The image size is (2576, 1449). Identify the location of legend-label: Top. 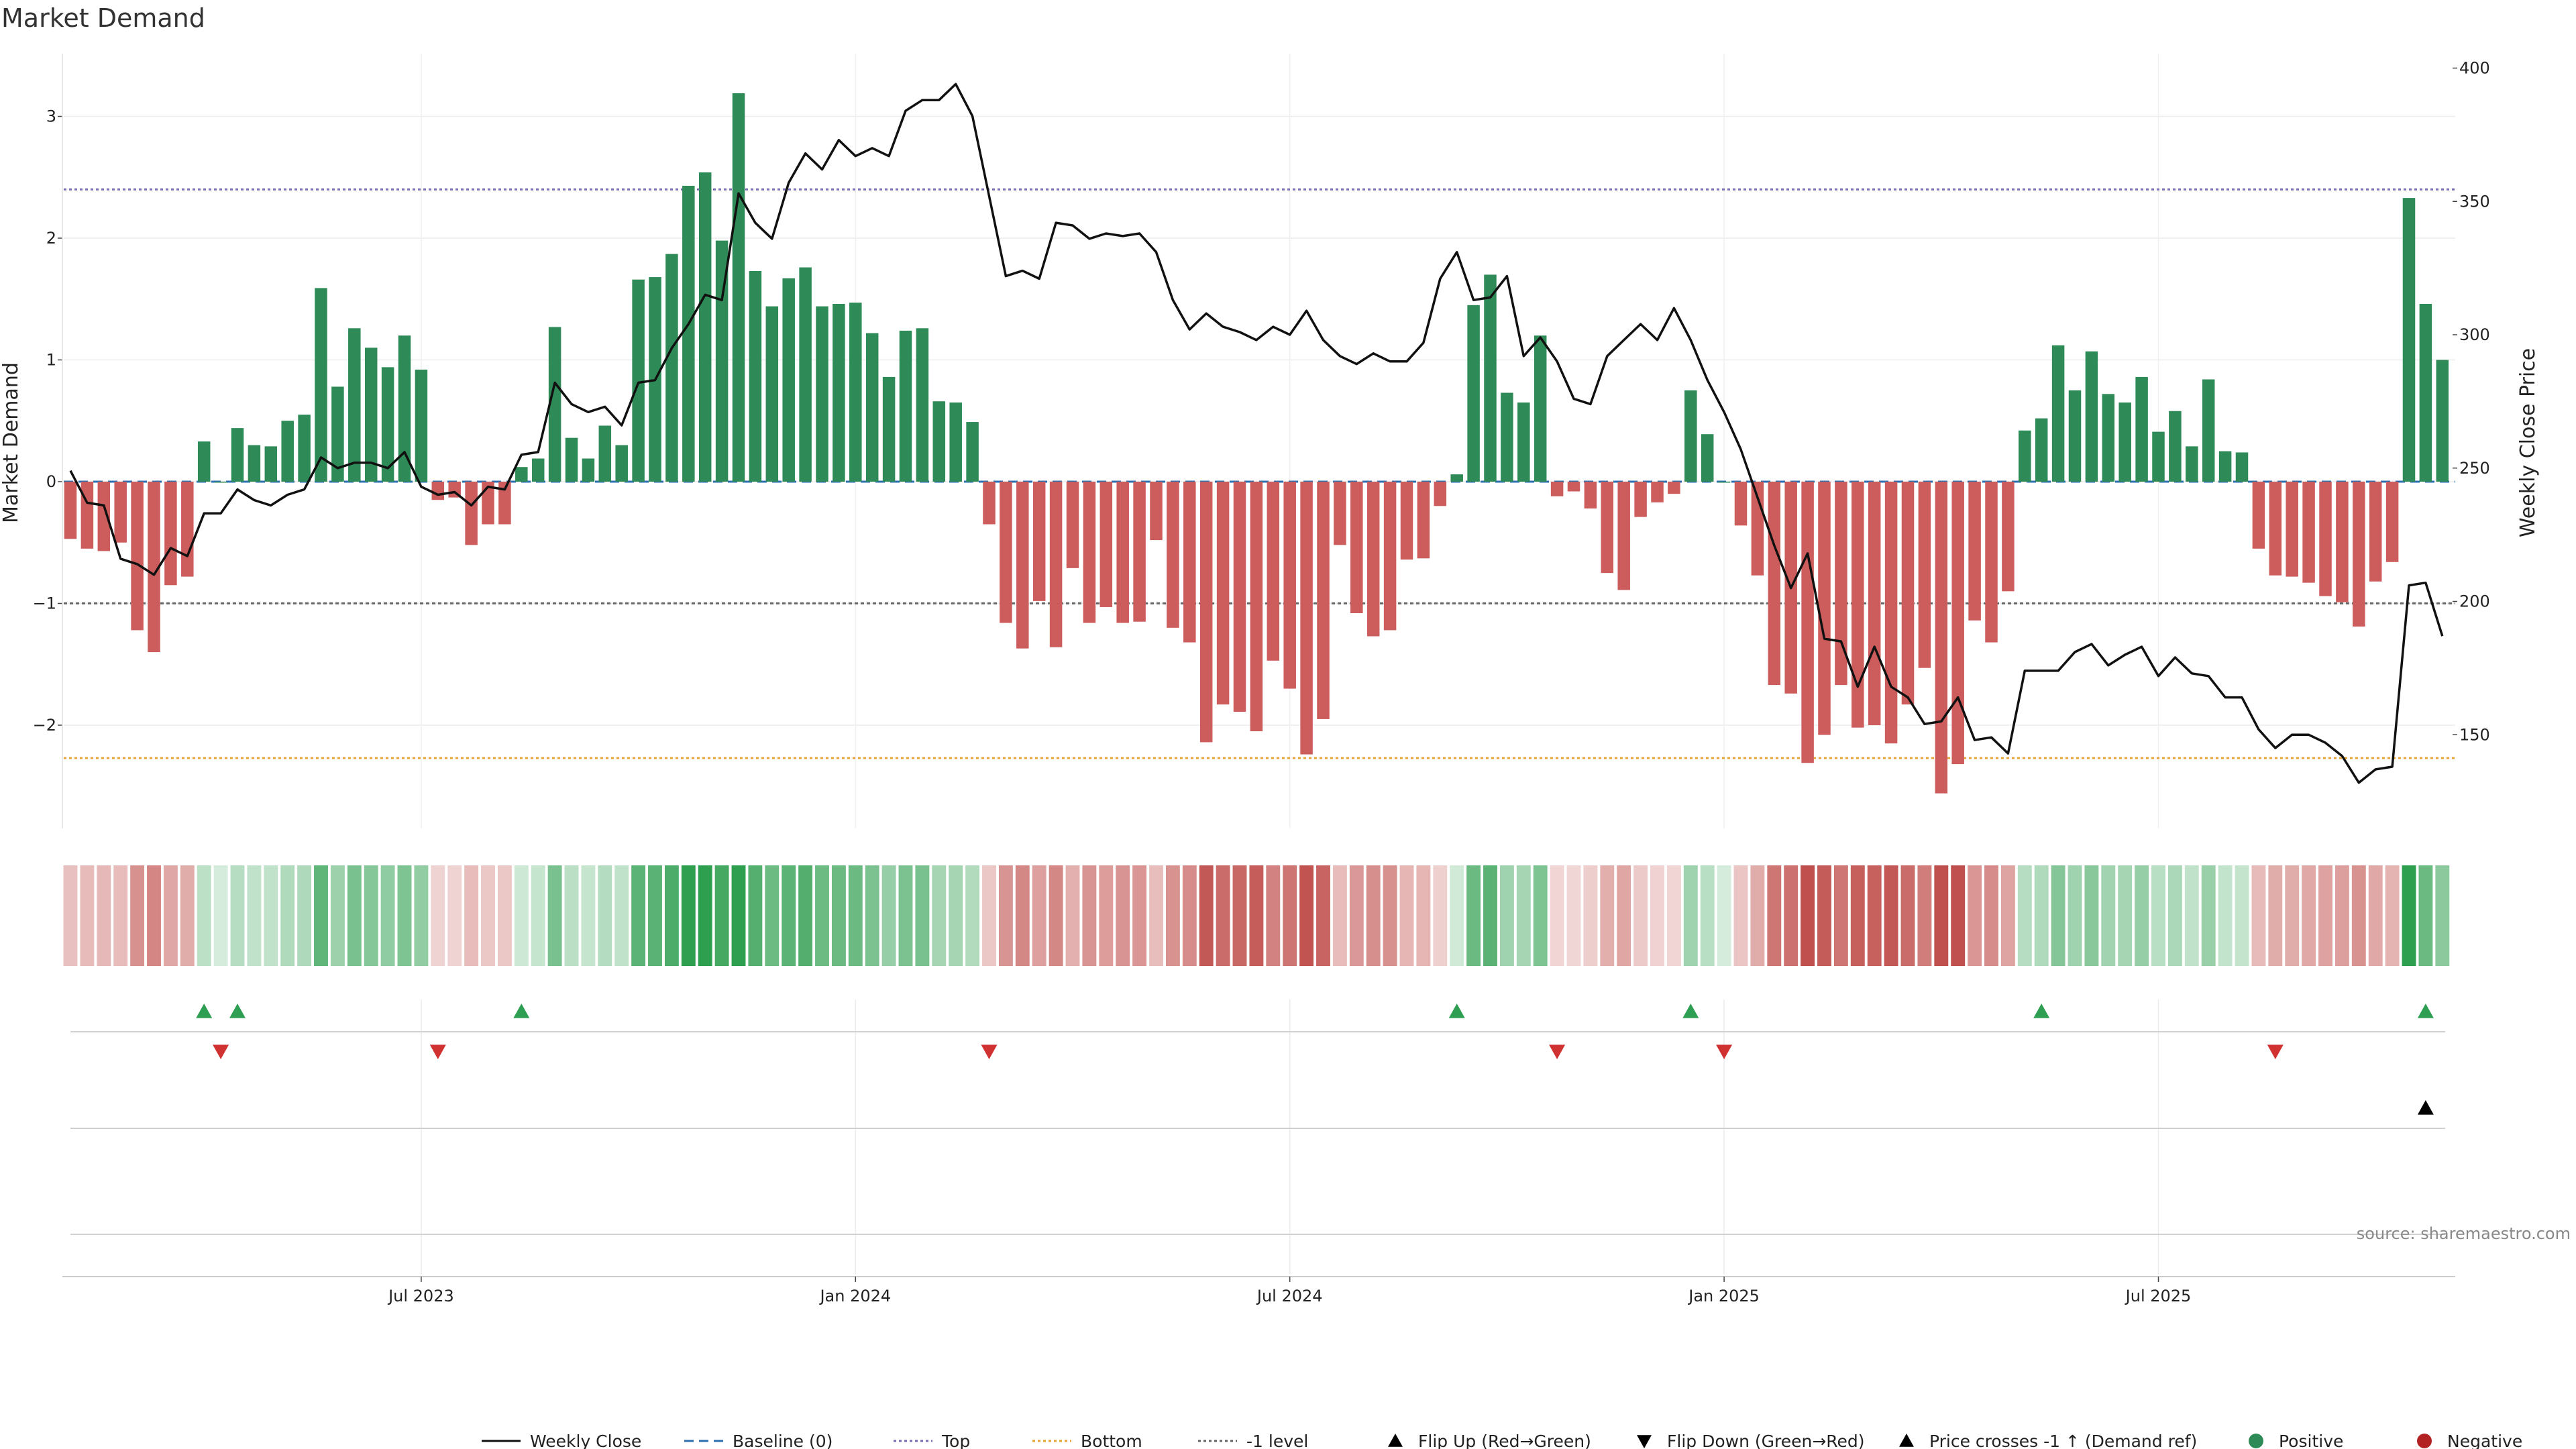
(955, 1440).